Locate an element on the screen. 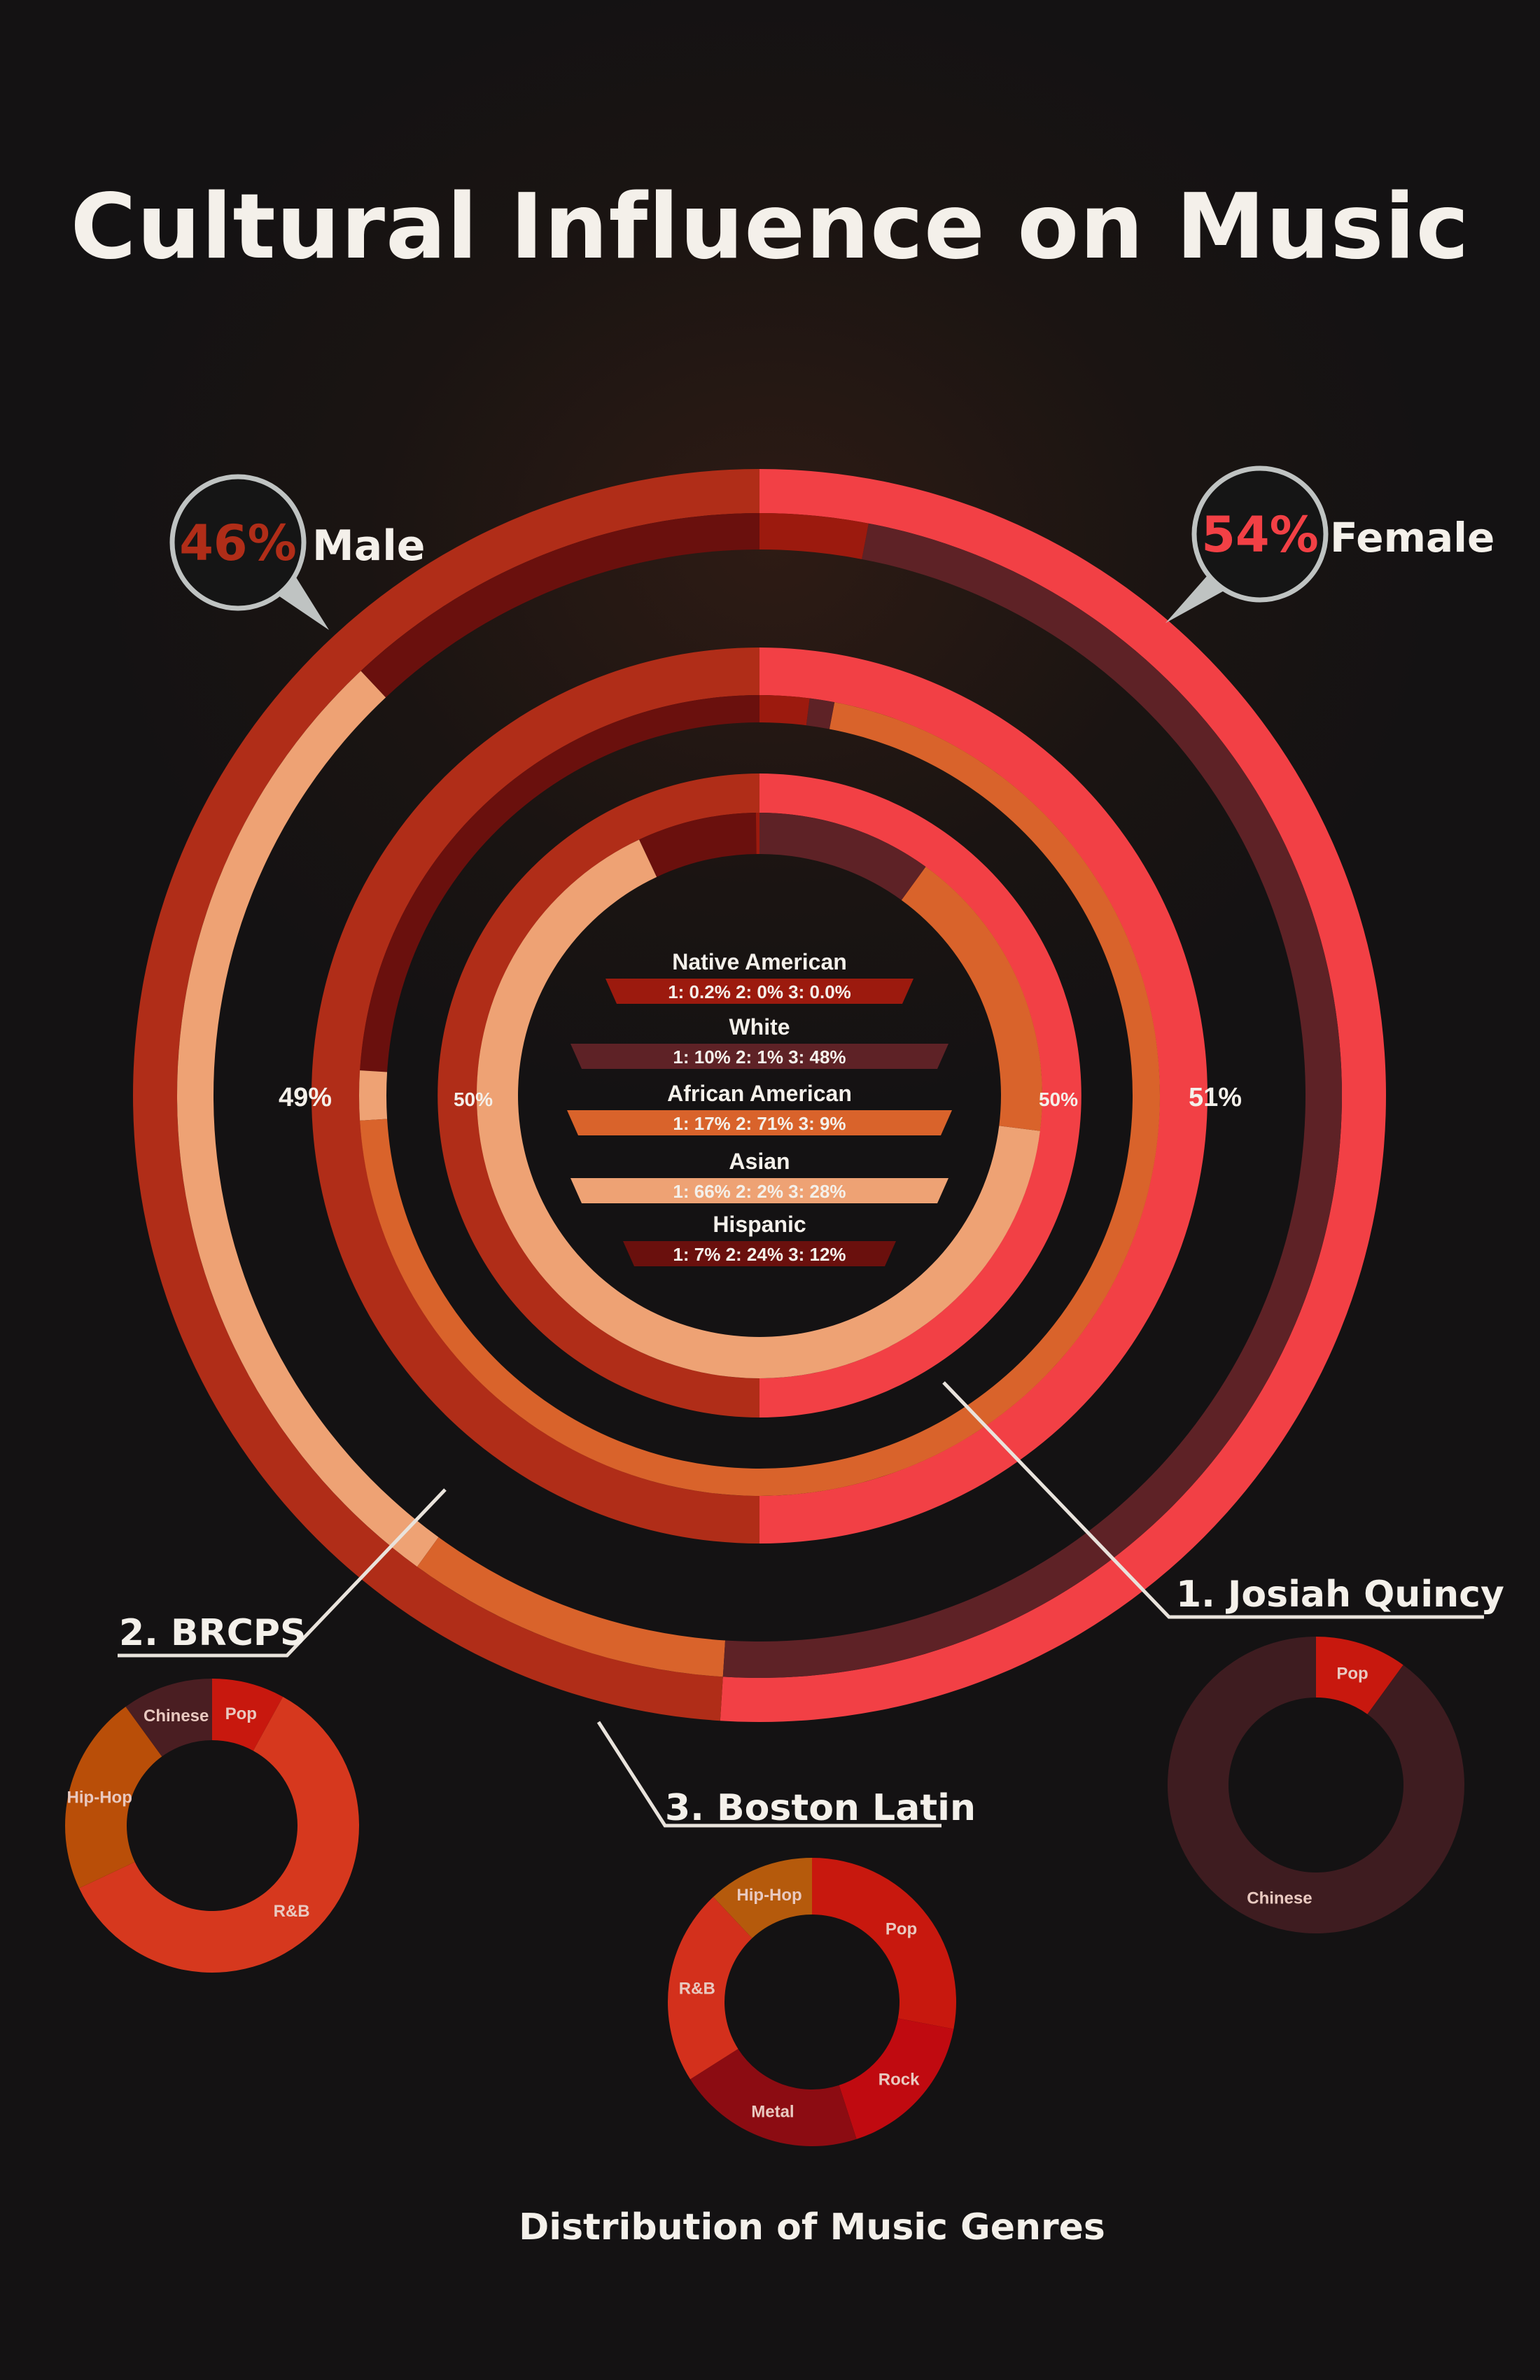  ring-josiah-quincy-male-arc is located at coordinates (599, 1096).